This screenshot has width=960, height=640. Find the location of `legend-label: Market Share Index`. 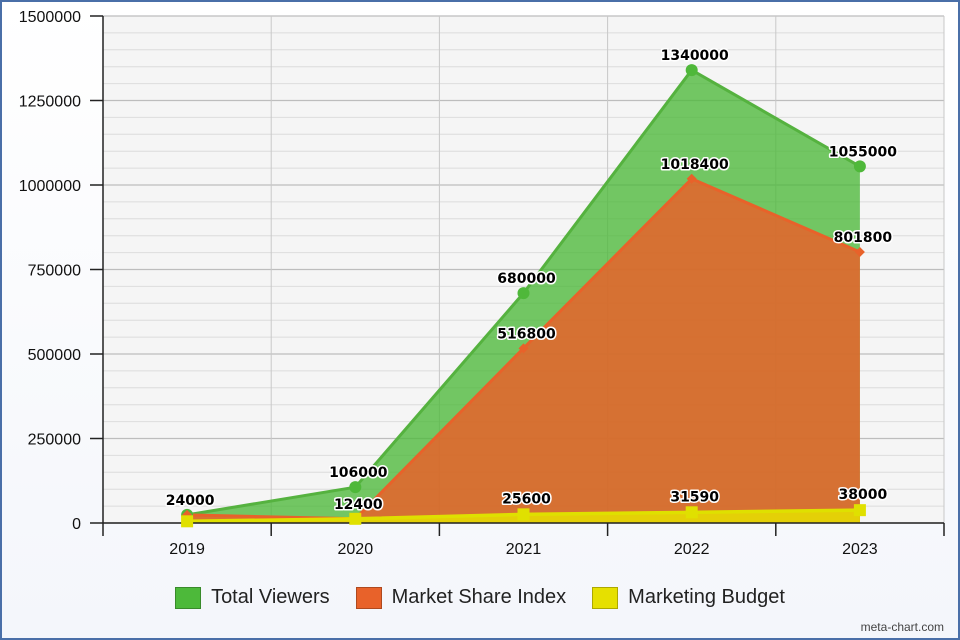

legend-label: Market Share Index is located at coordinates (479, 597).